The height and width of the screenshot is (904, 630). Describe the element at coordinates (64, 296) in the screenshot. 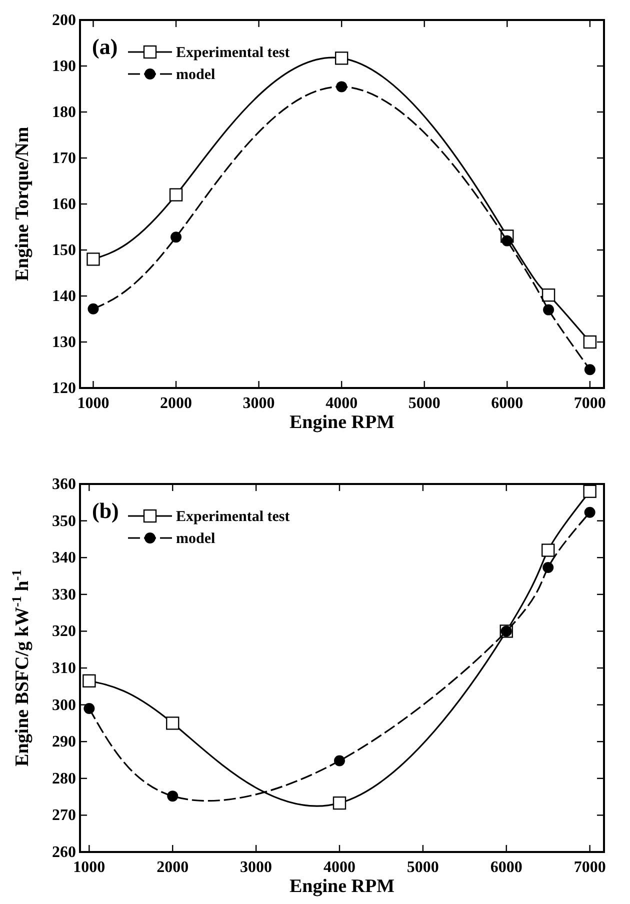

I see `y-tick-label: 140` at that location.